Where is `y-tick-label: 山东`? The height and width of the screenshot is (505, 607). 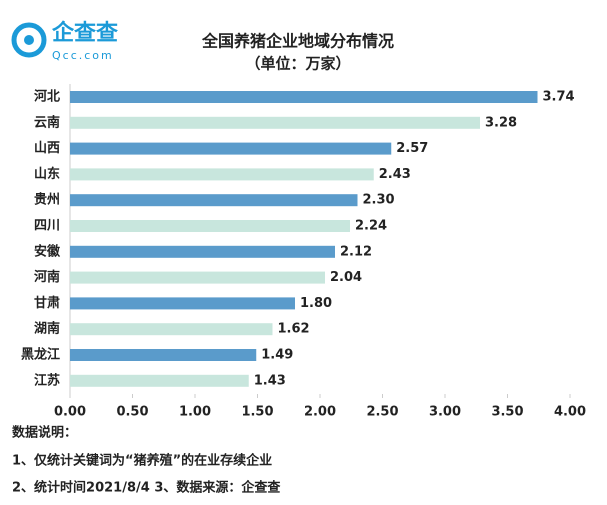
y-tick-label: 山东 is located at coordinates (47, 174).